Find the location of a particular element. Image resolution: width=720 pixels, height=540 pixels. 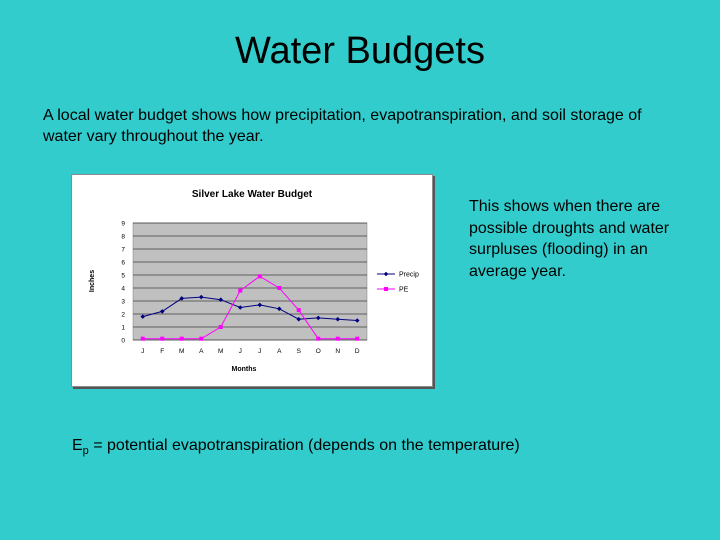

x-tick-label: O is located at coordinates (318, 351).